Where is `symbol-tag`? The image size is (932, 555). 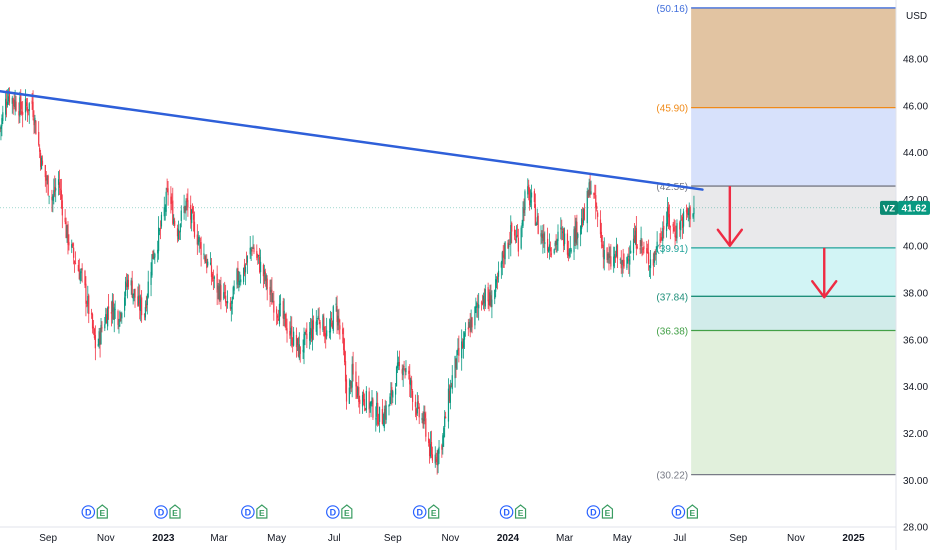
symbol-tag is located at coordinates (889, 207).